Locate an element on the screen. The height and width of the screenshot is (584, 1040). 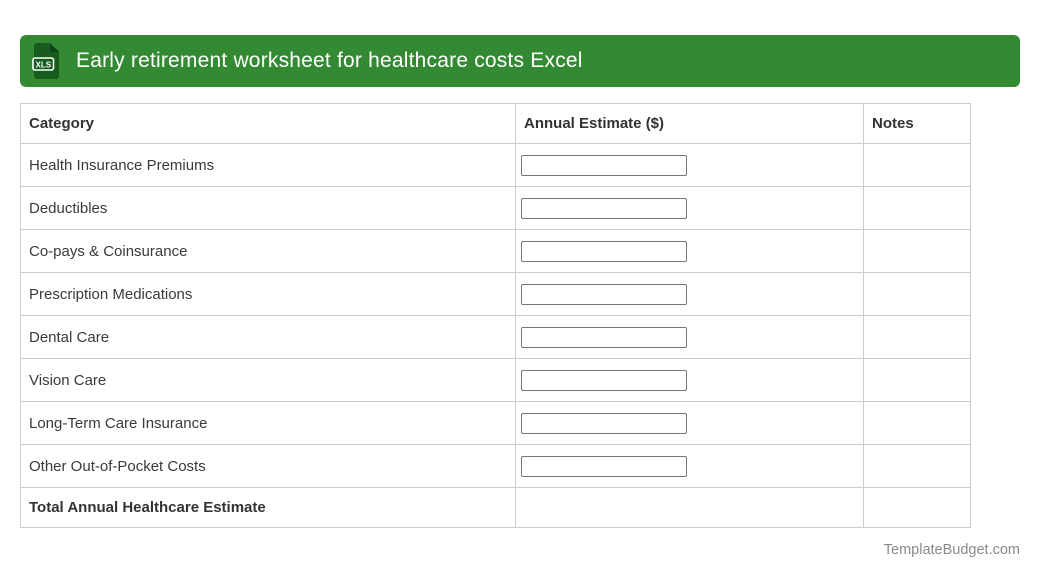
header-row: Category Annual Estimate ($) Notes is located at coordinates (495, 123).